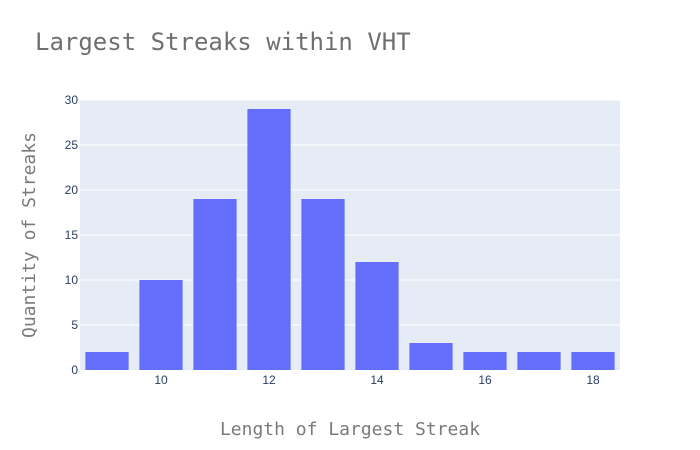  What do you see at coordinates (161, 380) in the screenshot?
I see `x-tick-label: 10` at bounding box center [161, 380].